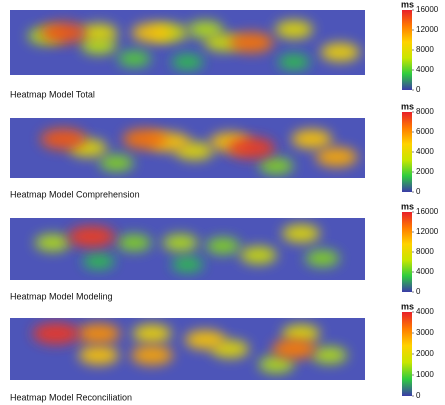 Image resolution: width=445 pixels, height=405 pixels. I want to click on panel-title: Heatmap Model Modeling, so click(61, 296).